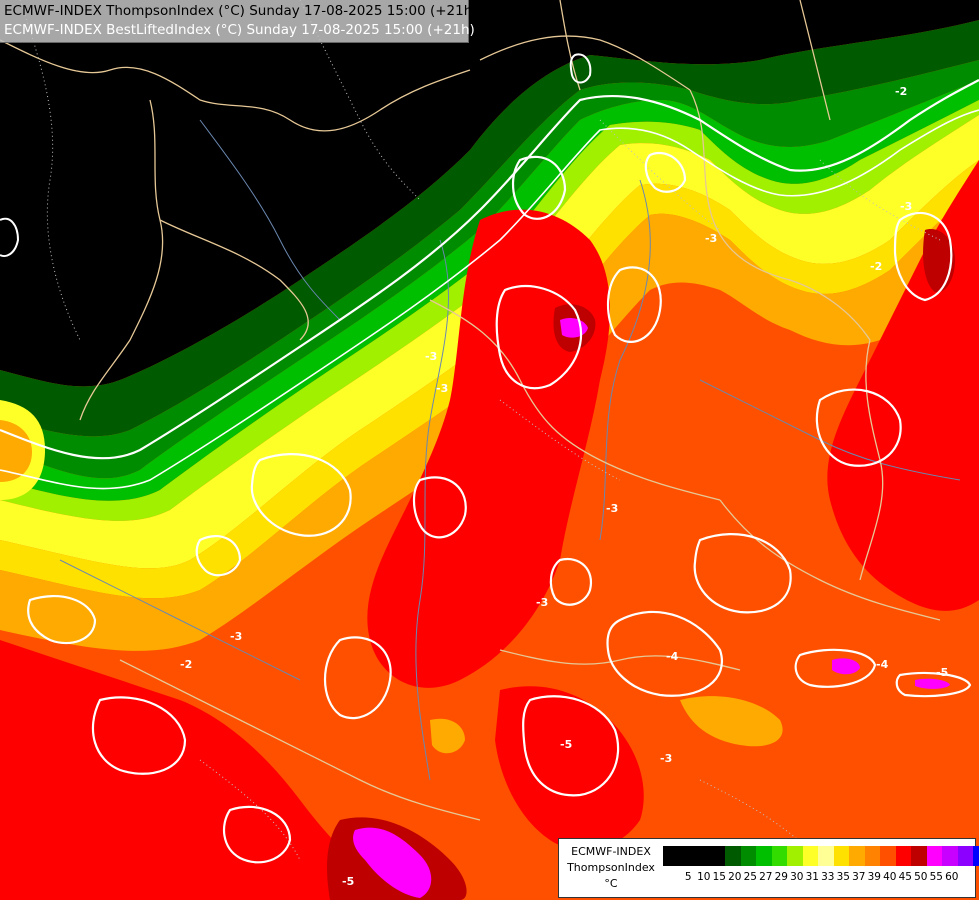 The height and width of the screenshot is (900, 979). Describe the element at coordinates (488, 448) in the screenshot. I see `field-red-central` at that location.